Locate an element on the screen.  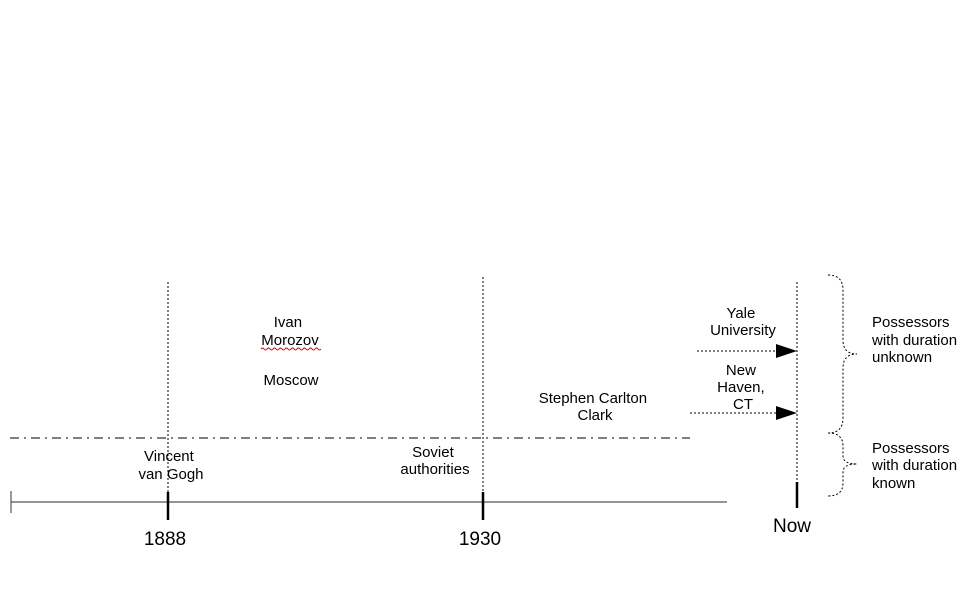
possessor-line: Soviet is located at coordinates (433, 452).